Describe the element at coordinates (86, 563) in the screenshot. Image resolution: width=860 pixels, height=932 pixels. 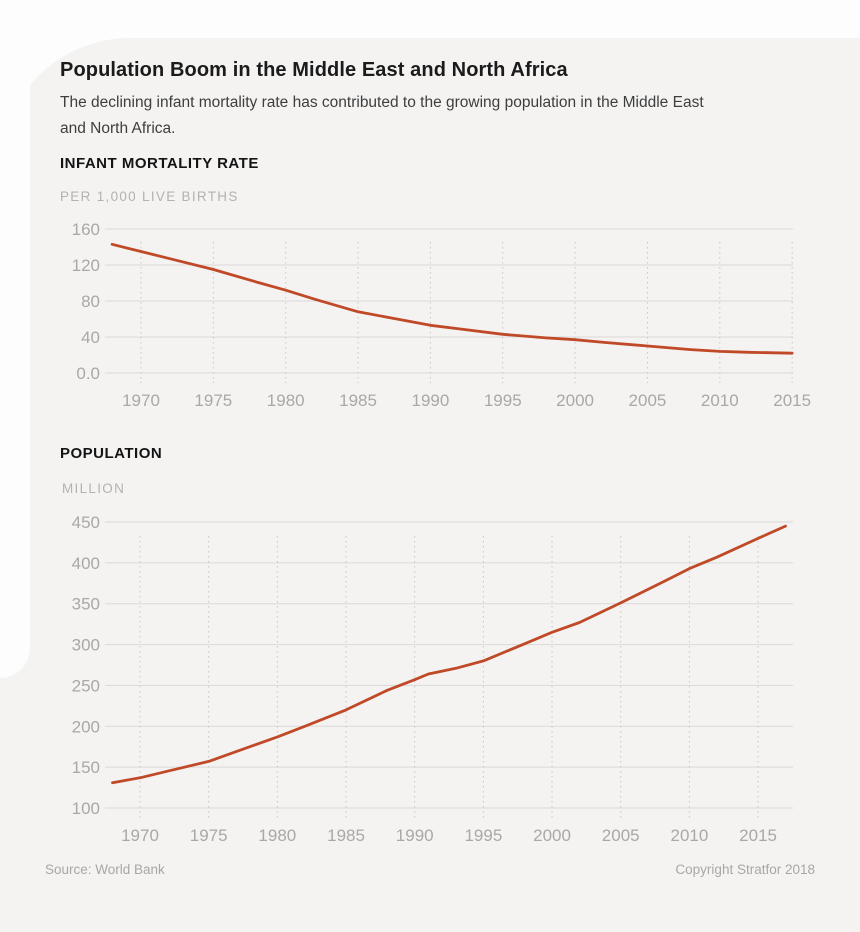
I see `y-axis-tick-label: 400` at that location.